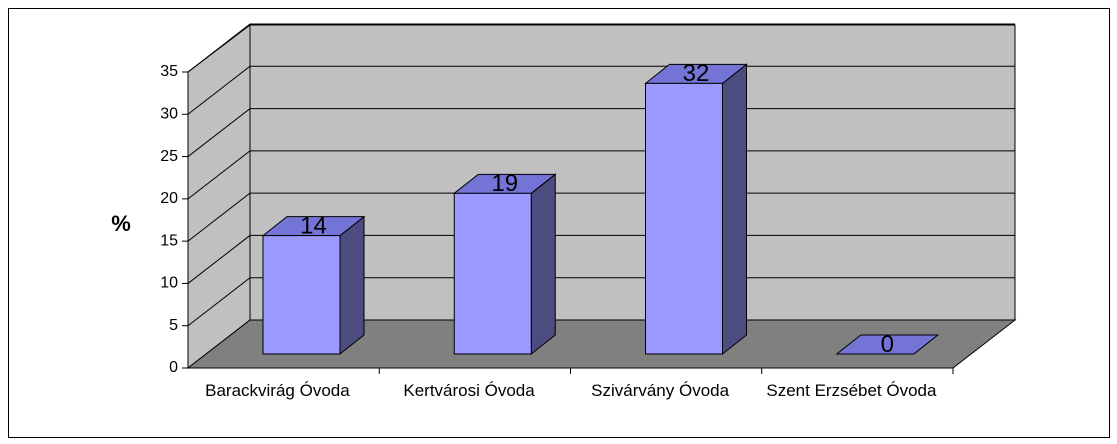  I want to click on value-label: 0, so click(887, 344).